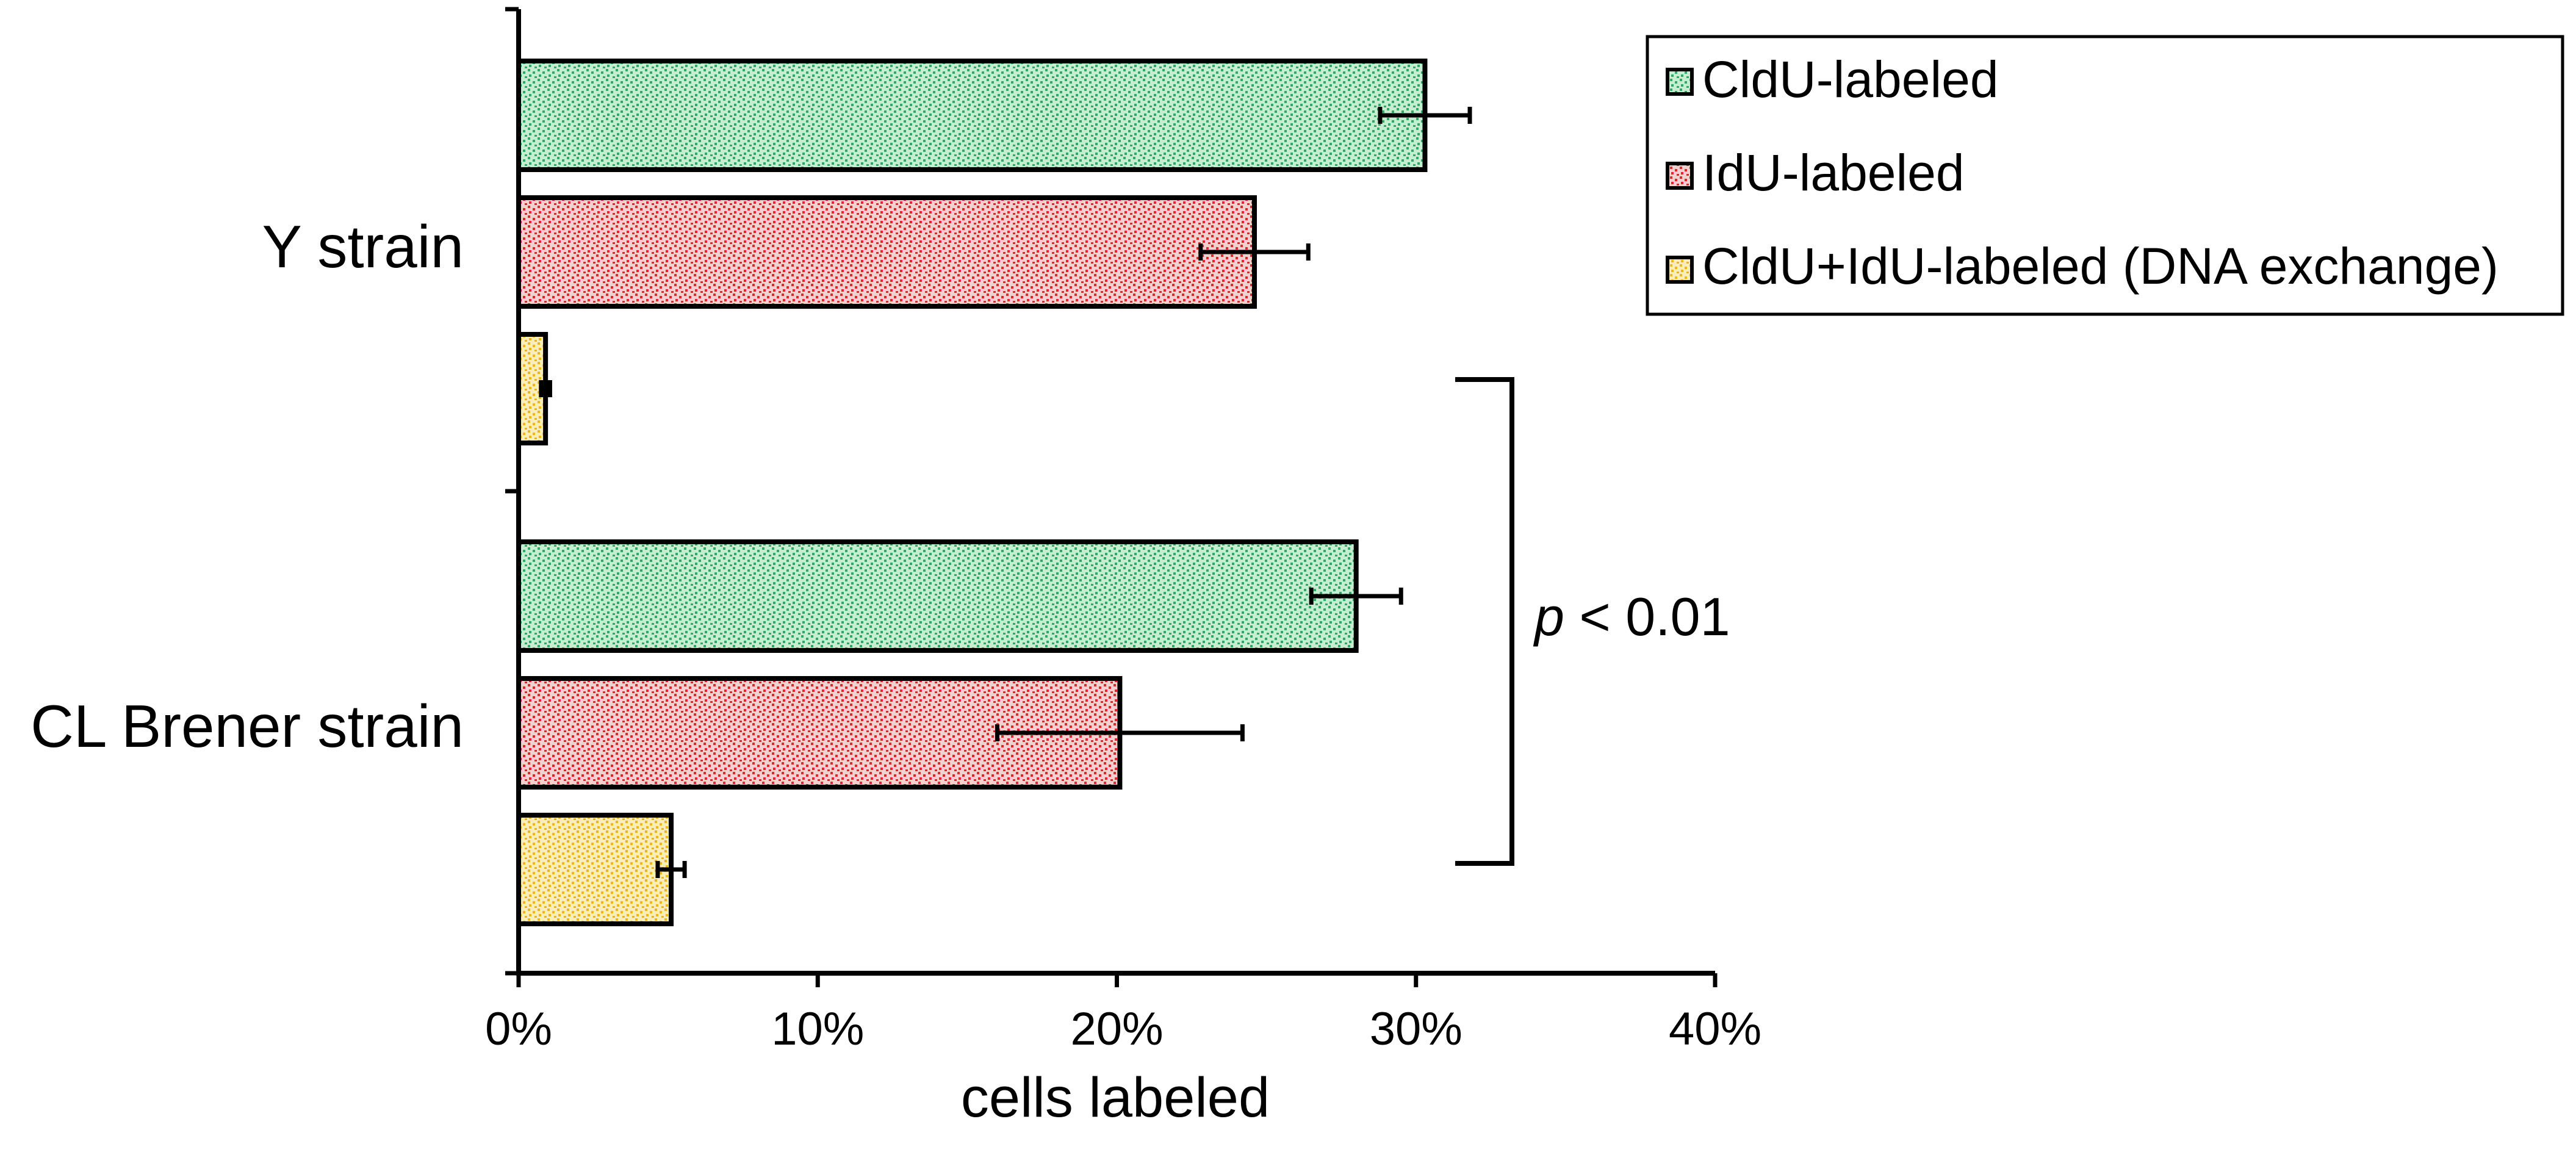  Describe the element at coordinates (937, 596) in the screenshot. I see `bar-cl-brener-strain-cldu` at that location.